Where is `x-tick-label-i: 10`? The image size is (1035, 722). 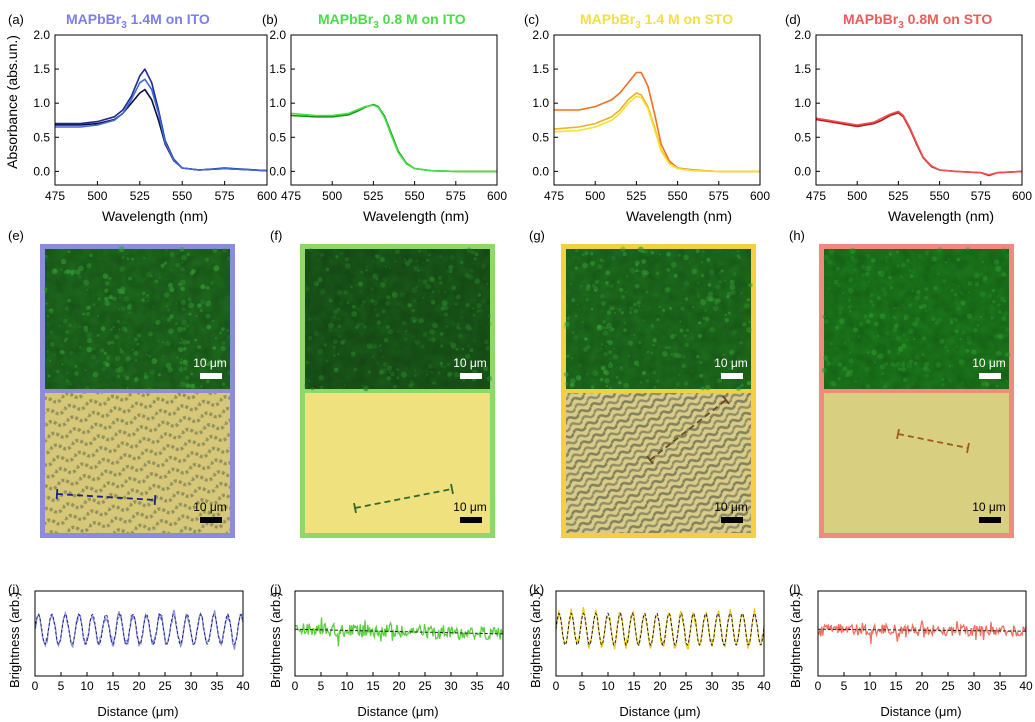
x-tick-label-i: 10 is located at coordinates (87, 686).